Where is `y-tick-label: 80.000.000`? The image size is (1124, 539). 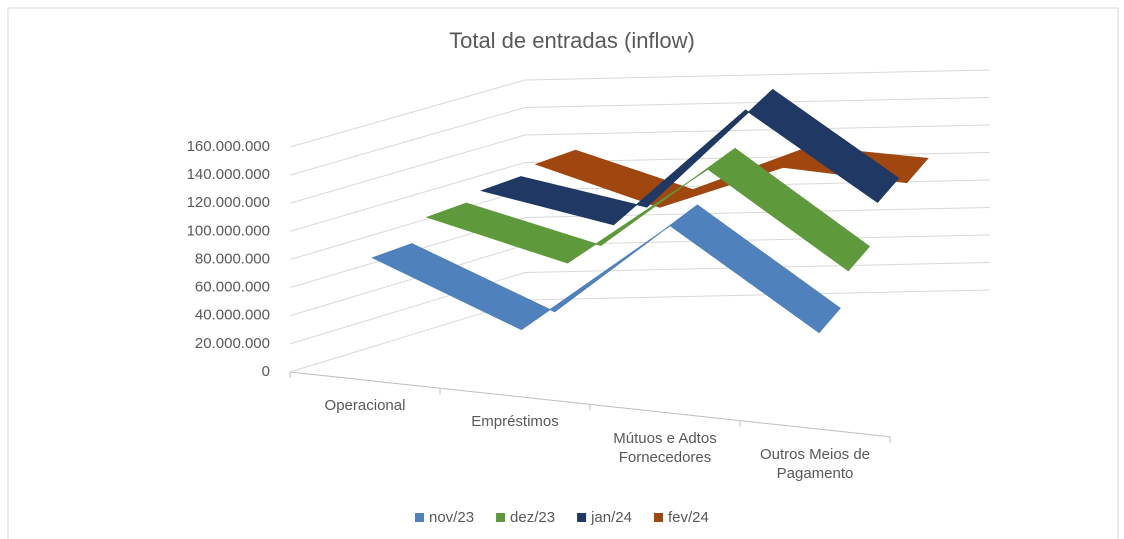 y-tick-label: 80.000.000 is located at coordinates (232, 258).